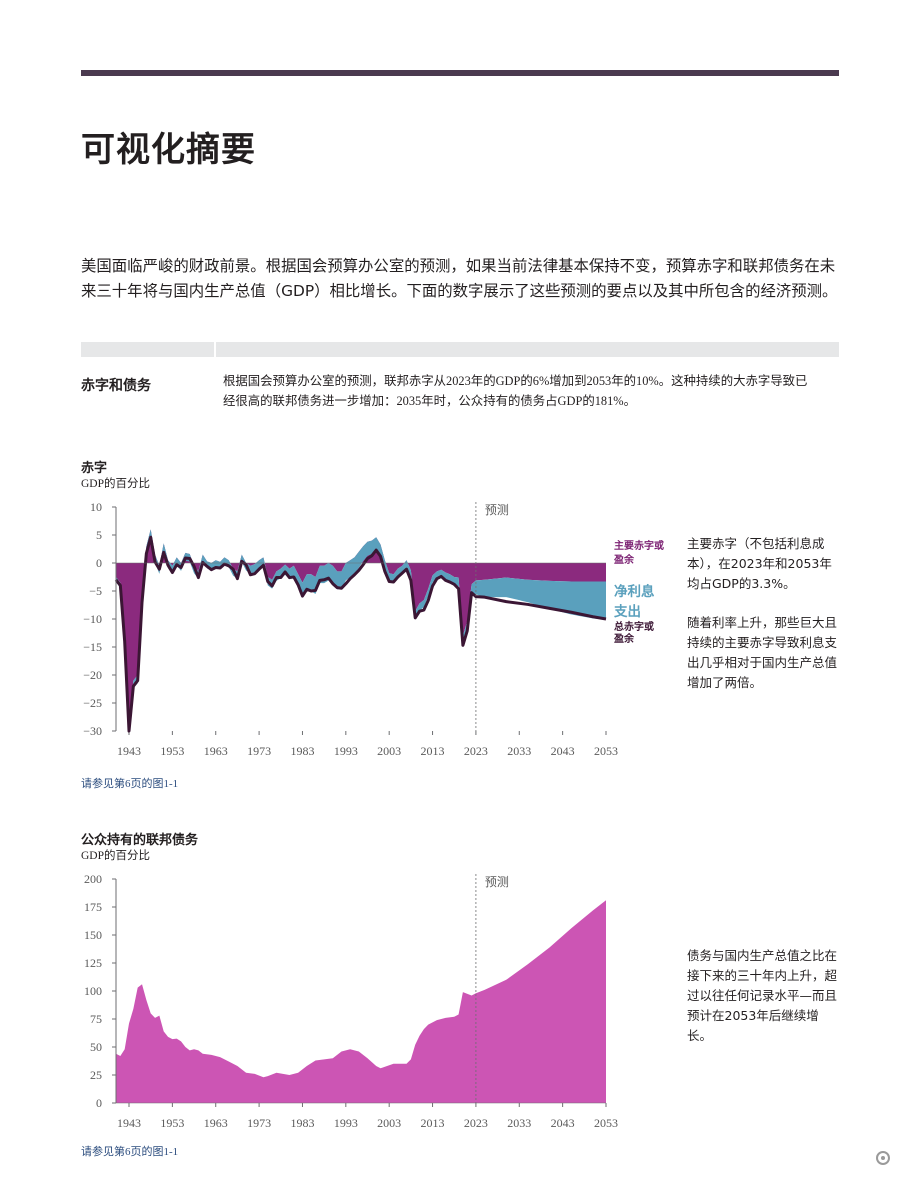  What do you see at coordinates (96, 1075) in the screenshot?
I see `y-tick-label: 25` at bounding box center [96, 1075].